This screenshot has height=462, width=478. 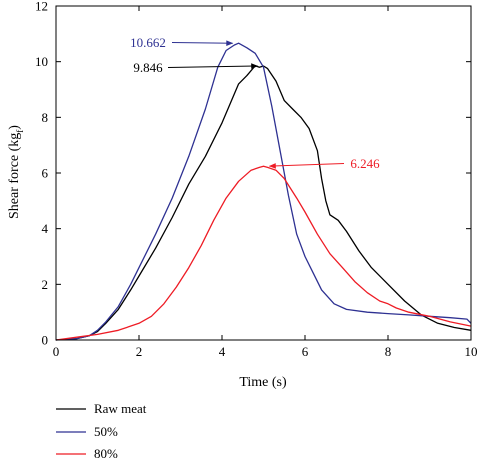 What do you see at coordinates (45, 284) in the screenshot?
I see `y-tick-label-2: 2` at bounding box center [45, 284].